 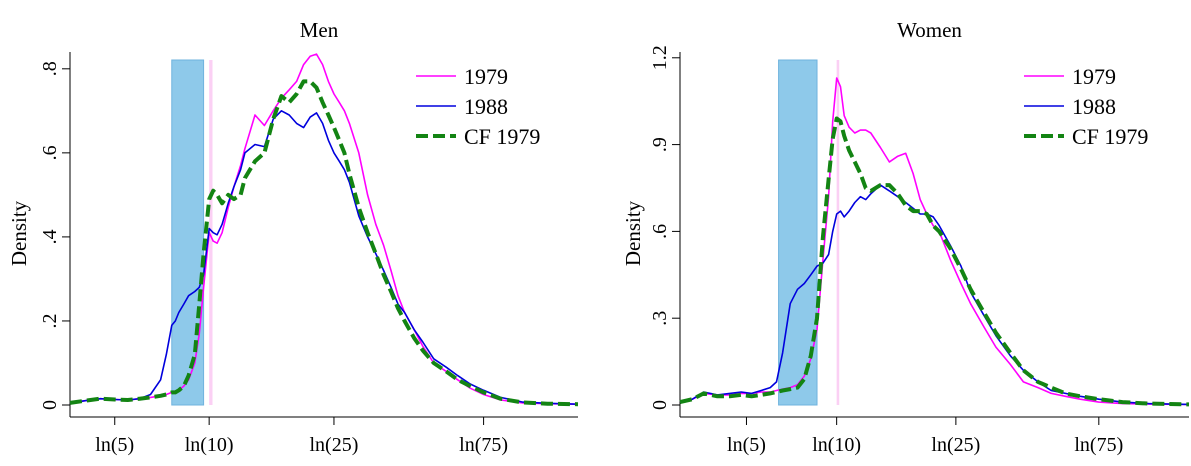 What do you see at coordinates (188, 232) in the screenshot?
I see `shaded-band-blue` at bounding box center [188, 232].